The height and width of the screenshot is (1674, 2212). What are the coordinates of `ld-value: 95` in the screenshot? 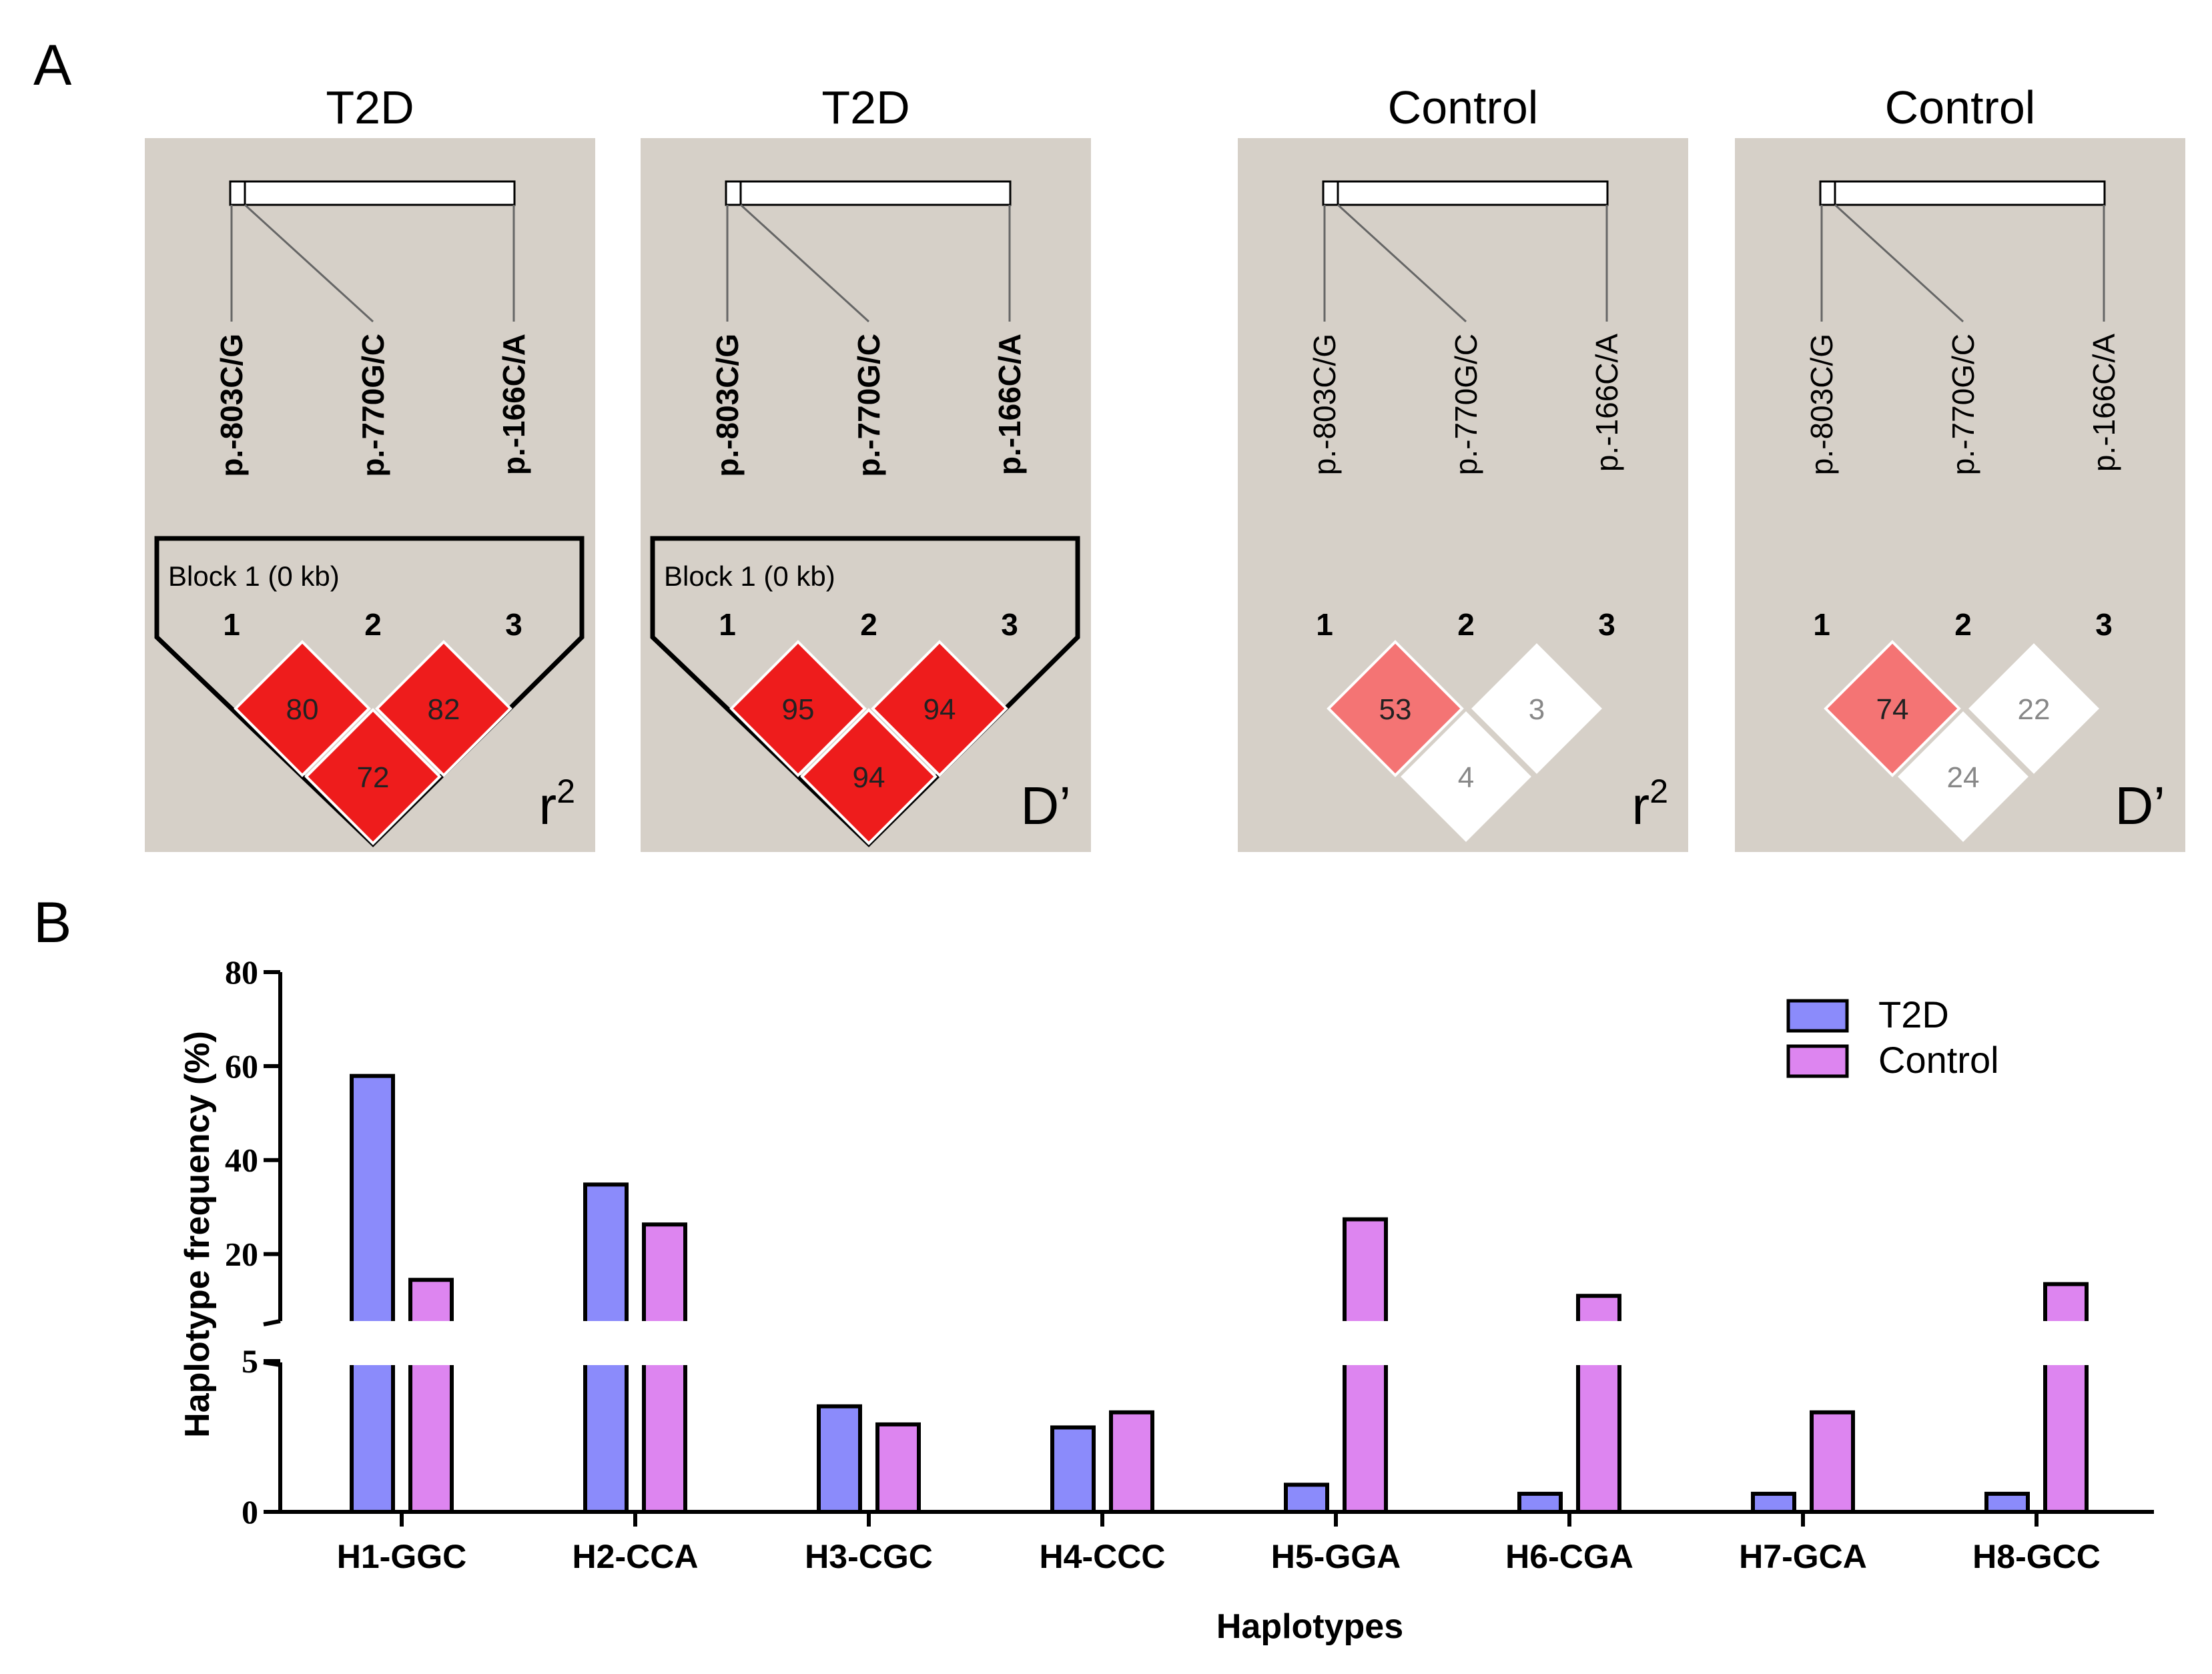 It's located at (798, 709).